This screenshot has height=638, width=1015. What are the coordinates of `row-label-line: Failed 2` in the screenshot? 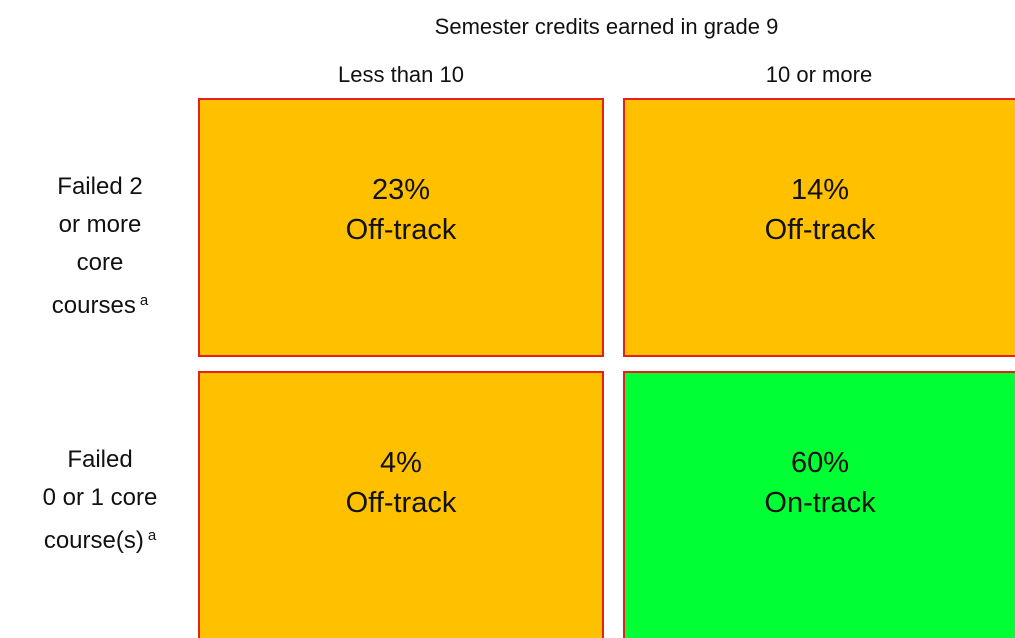 It's located at (100, 187).